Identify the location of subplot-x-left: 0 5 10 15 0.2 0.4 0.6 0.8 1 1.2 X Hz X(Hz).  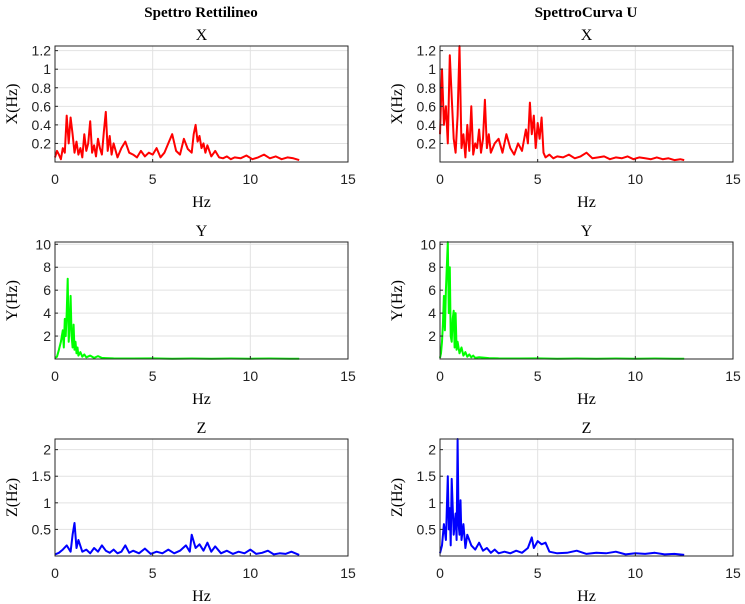
(180, 119).